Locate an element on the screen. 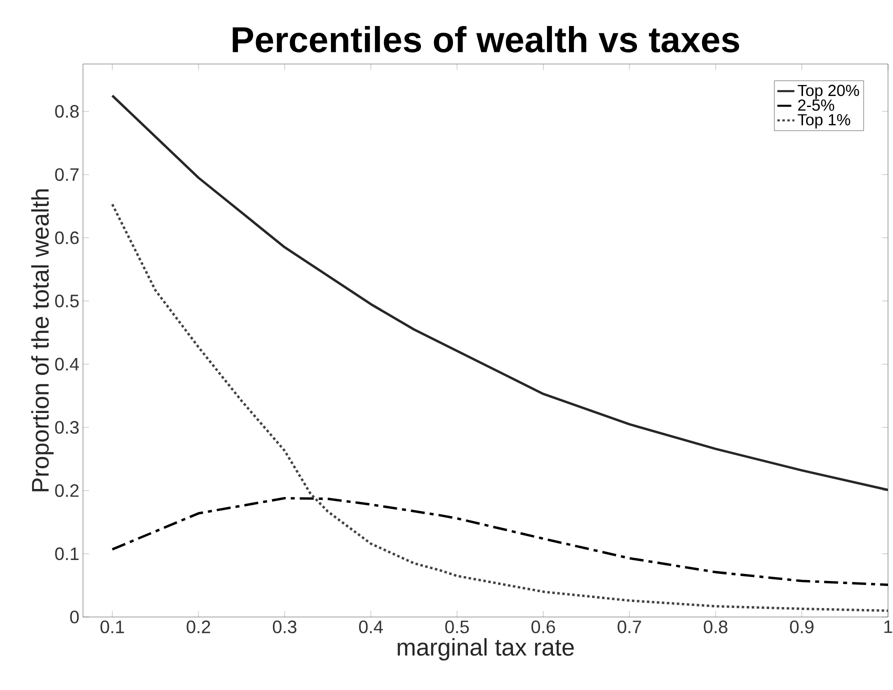  x-tick-label: 1 is located at coordinates (888, 626).